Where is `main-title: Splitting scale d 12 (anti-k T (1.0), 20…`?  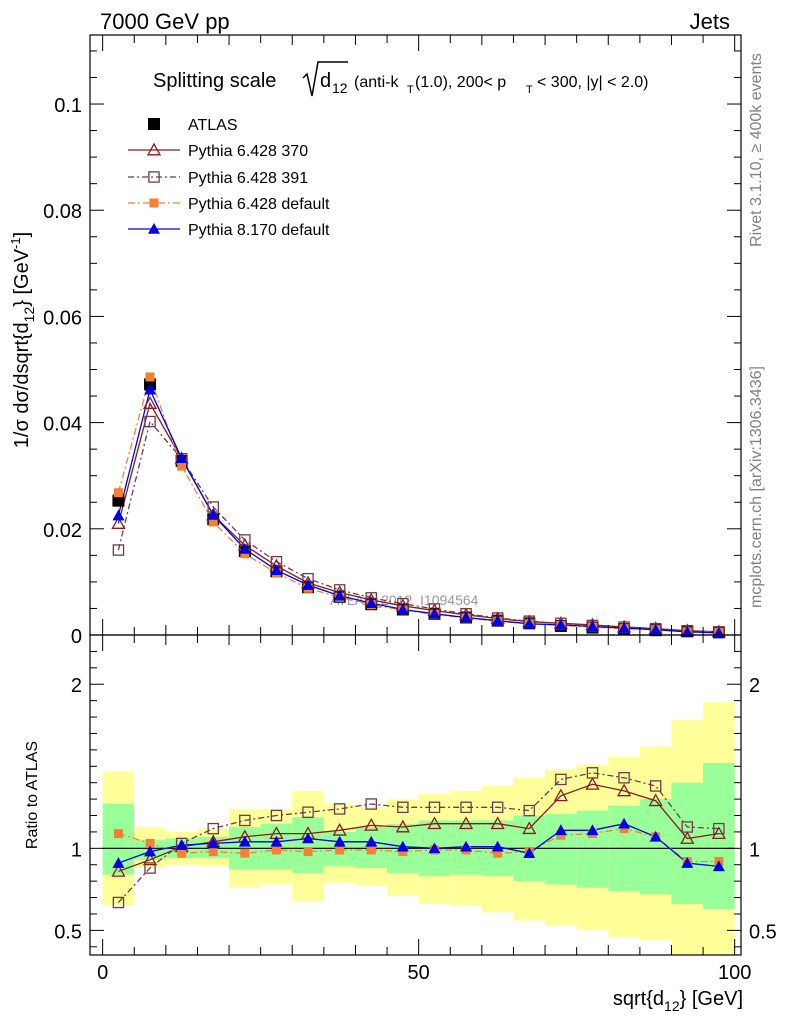
main-title: Splitting scale d 12 (anti-k T (1.0), 20… is located at coordinates (401, 79).